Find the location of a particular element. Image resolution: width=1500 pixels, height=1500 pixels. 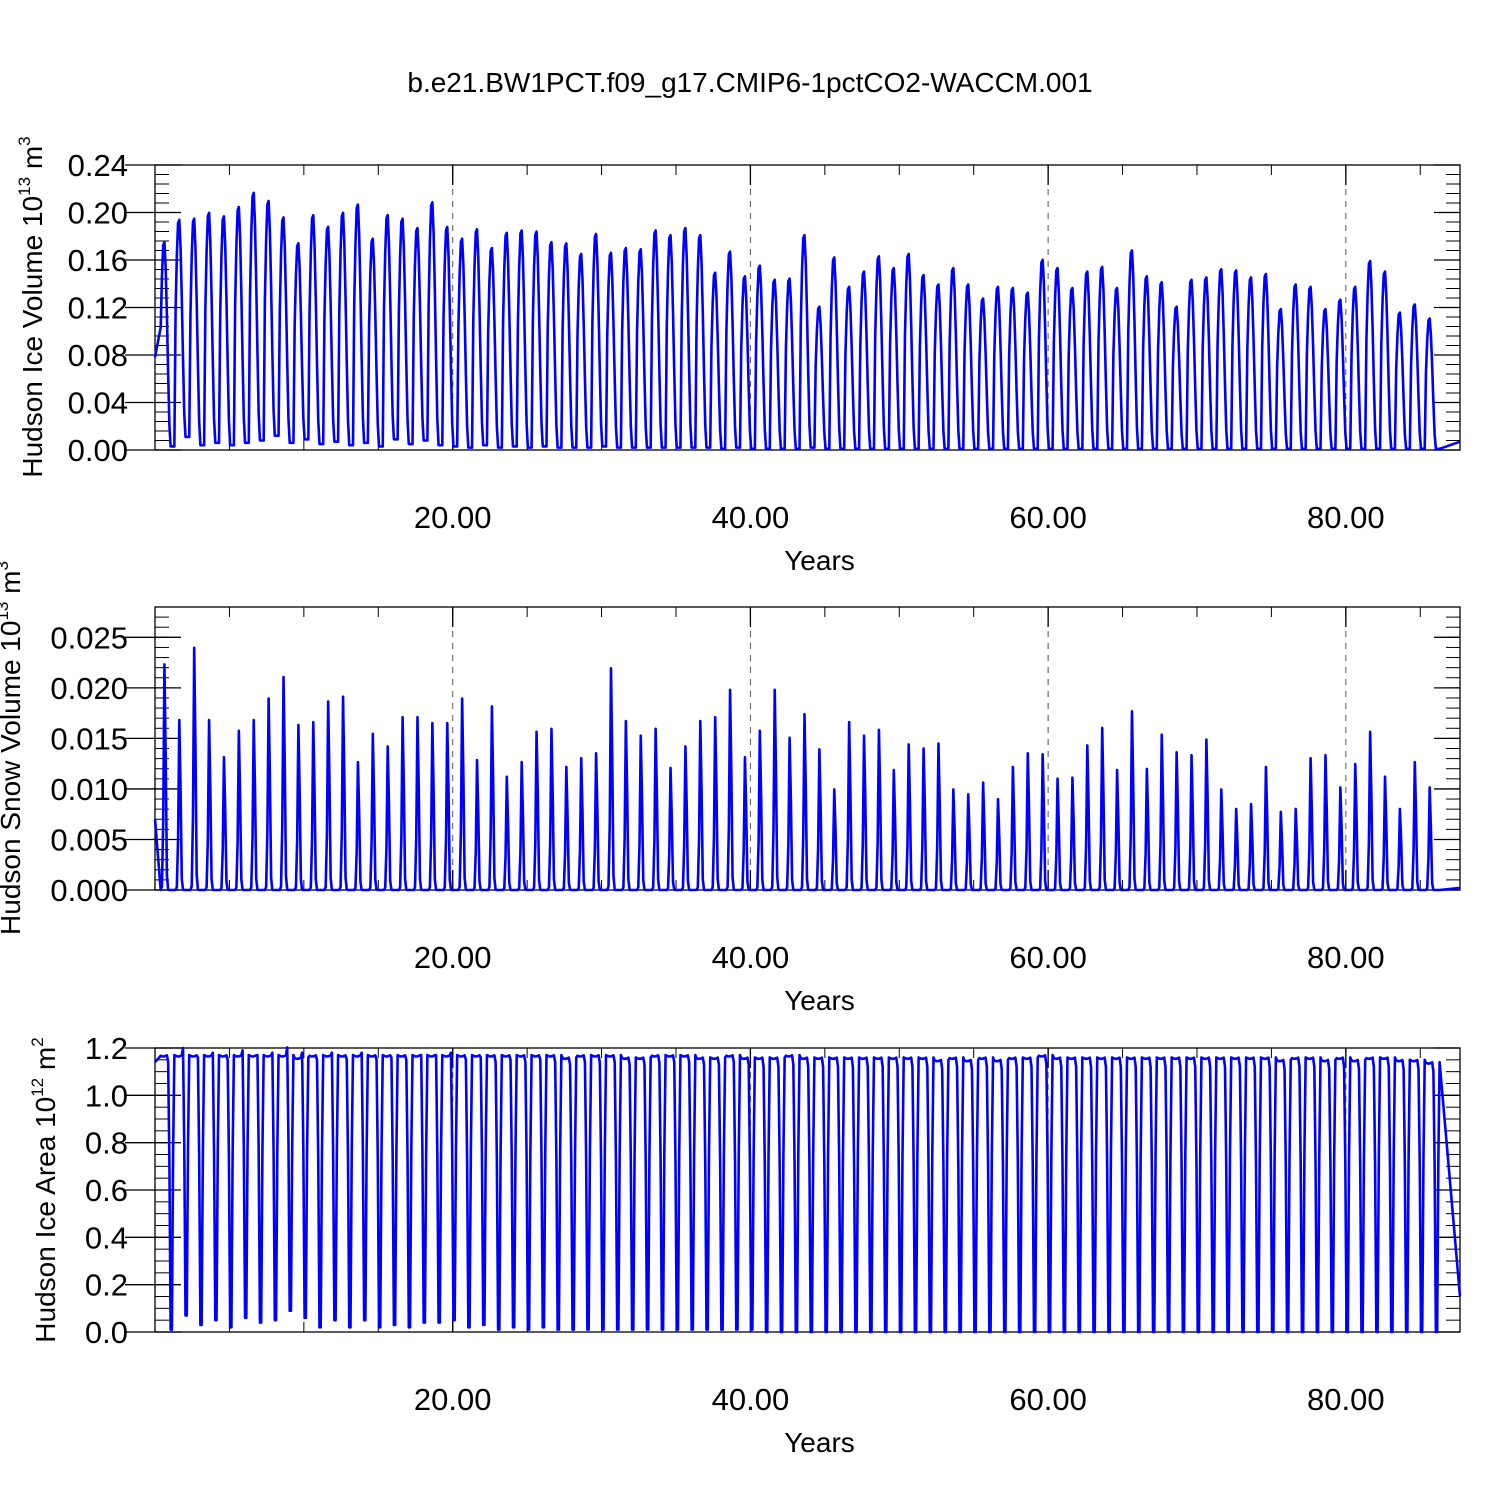

y-tick-label: 0.4 is located at coordinates (106, 1237).